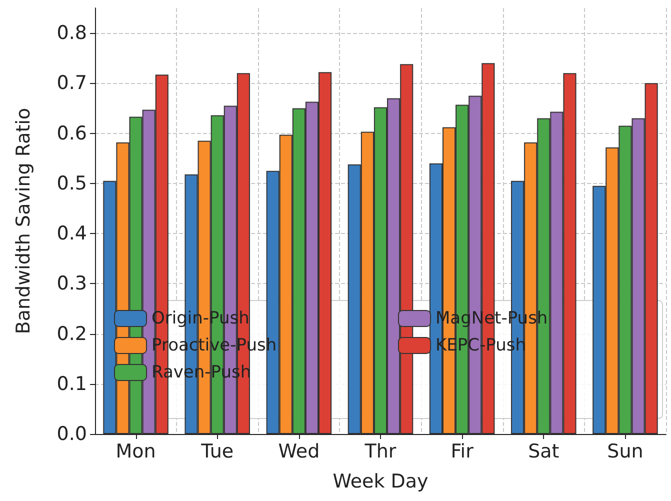 This screenshot has width=671, height=501. What do you see at coordinates (625, 451) in the screenshot?
I see `x-tick-label: Sun` at bounding box center [625, 451].